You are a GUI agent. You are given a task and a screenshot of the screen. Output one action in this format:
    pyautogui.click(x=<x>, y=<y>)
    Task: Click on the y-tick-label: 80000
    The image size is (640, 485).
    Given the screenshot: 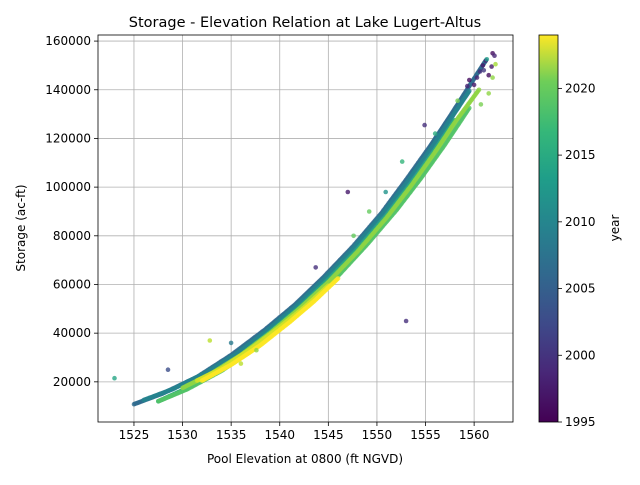 What is the action you would take?
    pyautogui.click(x=72, y=236)
    